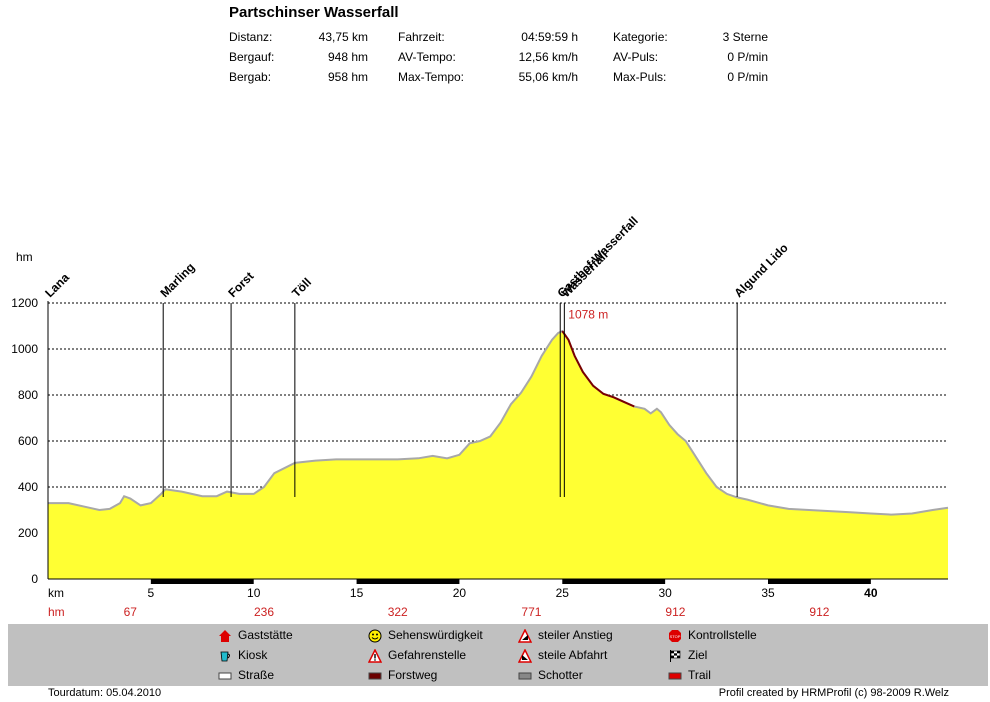  I want to click on tour-title: Partschinser Wasserfall, so click(314, 12).